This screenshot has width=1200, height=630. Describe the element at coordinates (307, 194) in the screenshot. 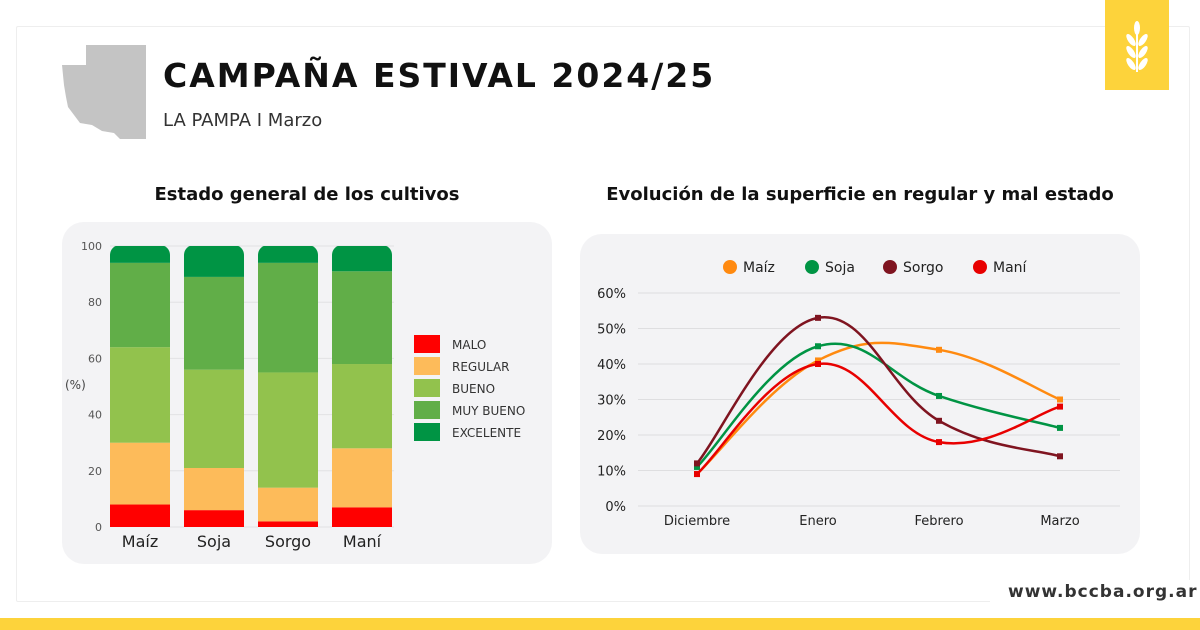

I see `bar-chart-title: Estado general de los cultivos` at that location.